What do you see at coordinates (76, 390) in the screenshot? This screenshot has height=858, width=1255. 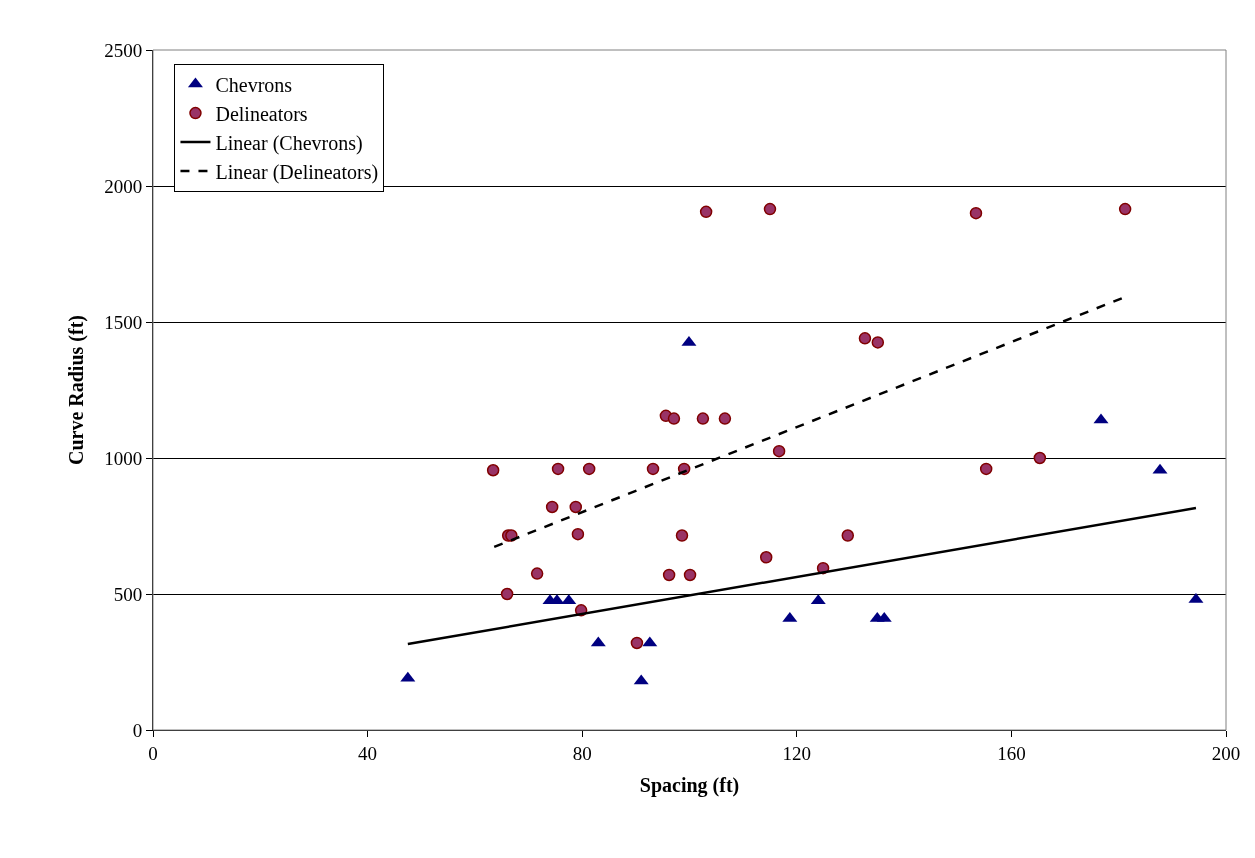 I see `y-axis-title: Curve Radius (ft)` at bounding box center [76, 390].